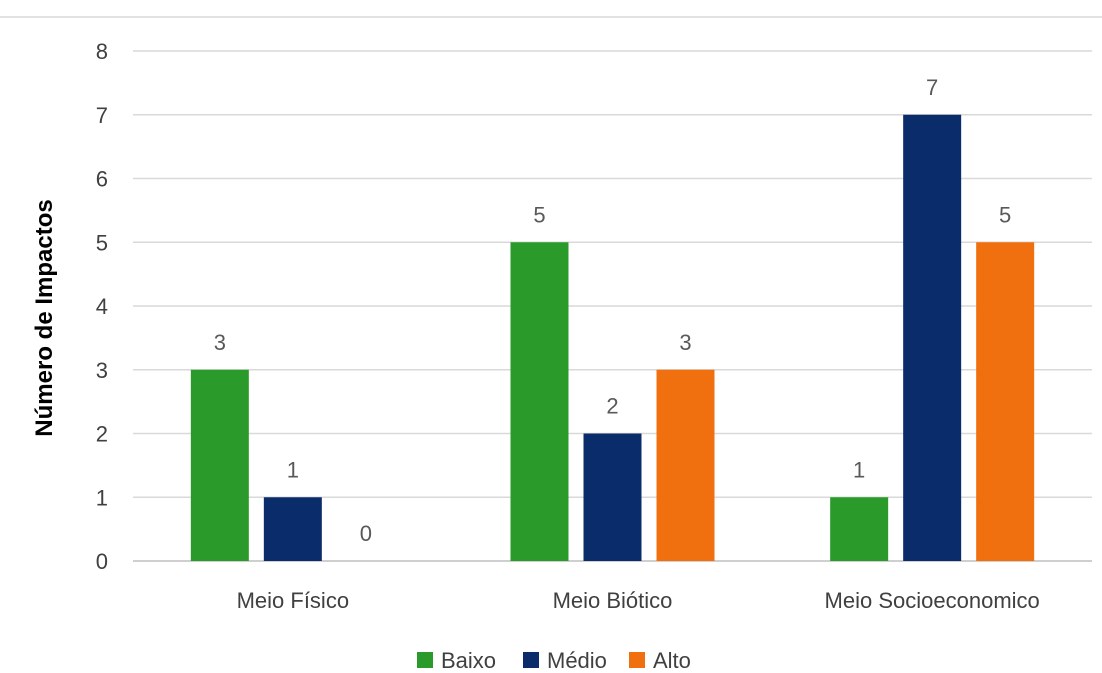 The image size is (1102, 673). Describe the element at coordinates (932, 87) in the screenshot. I see `data-label: 7` at that location.